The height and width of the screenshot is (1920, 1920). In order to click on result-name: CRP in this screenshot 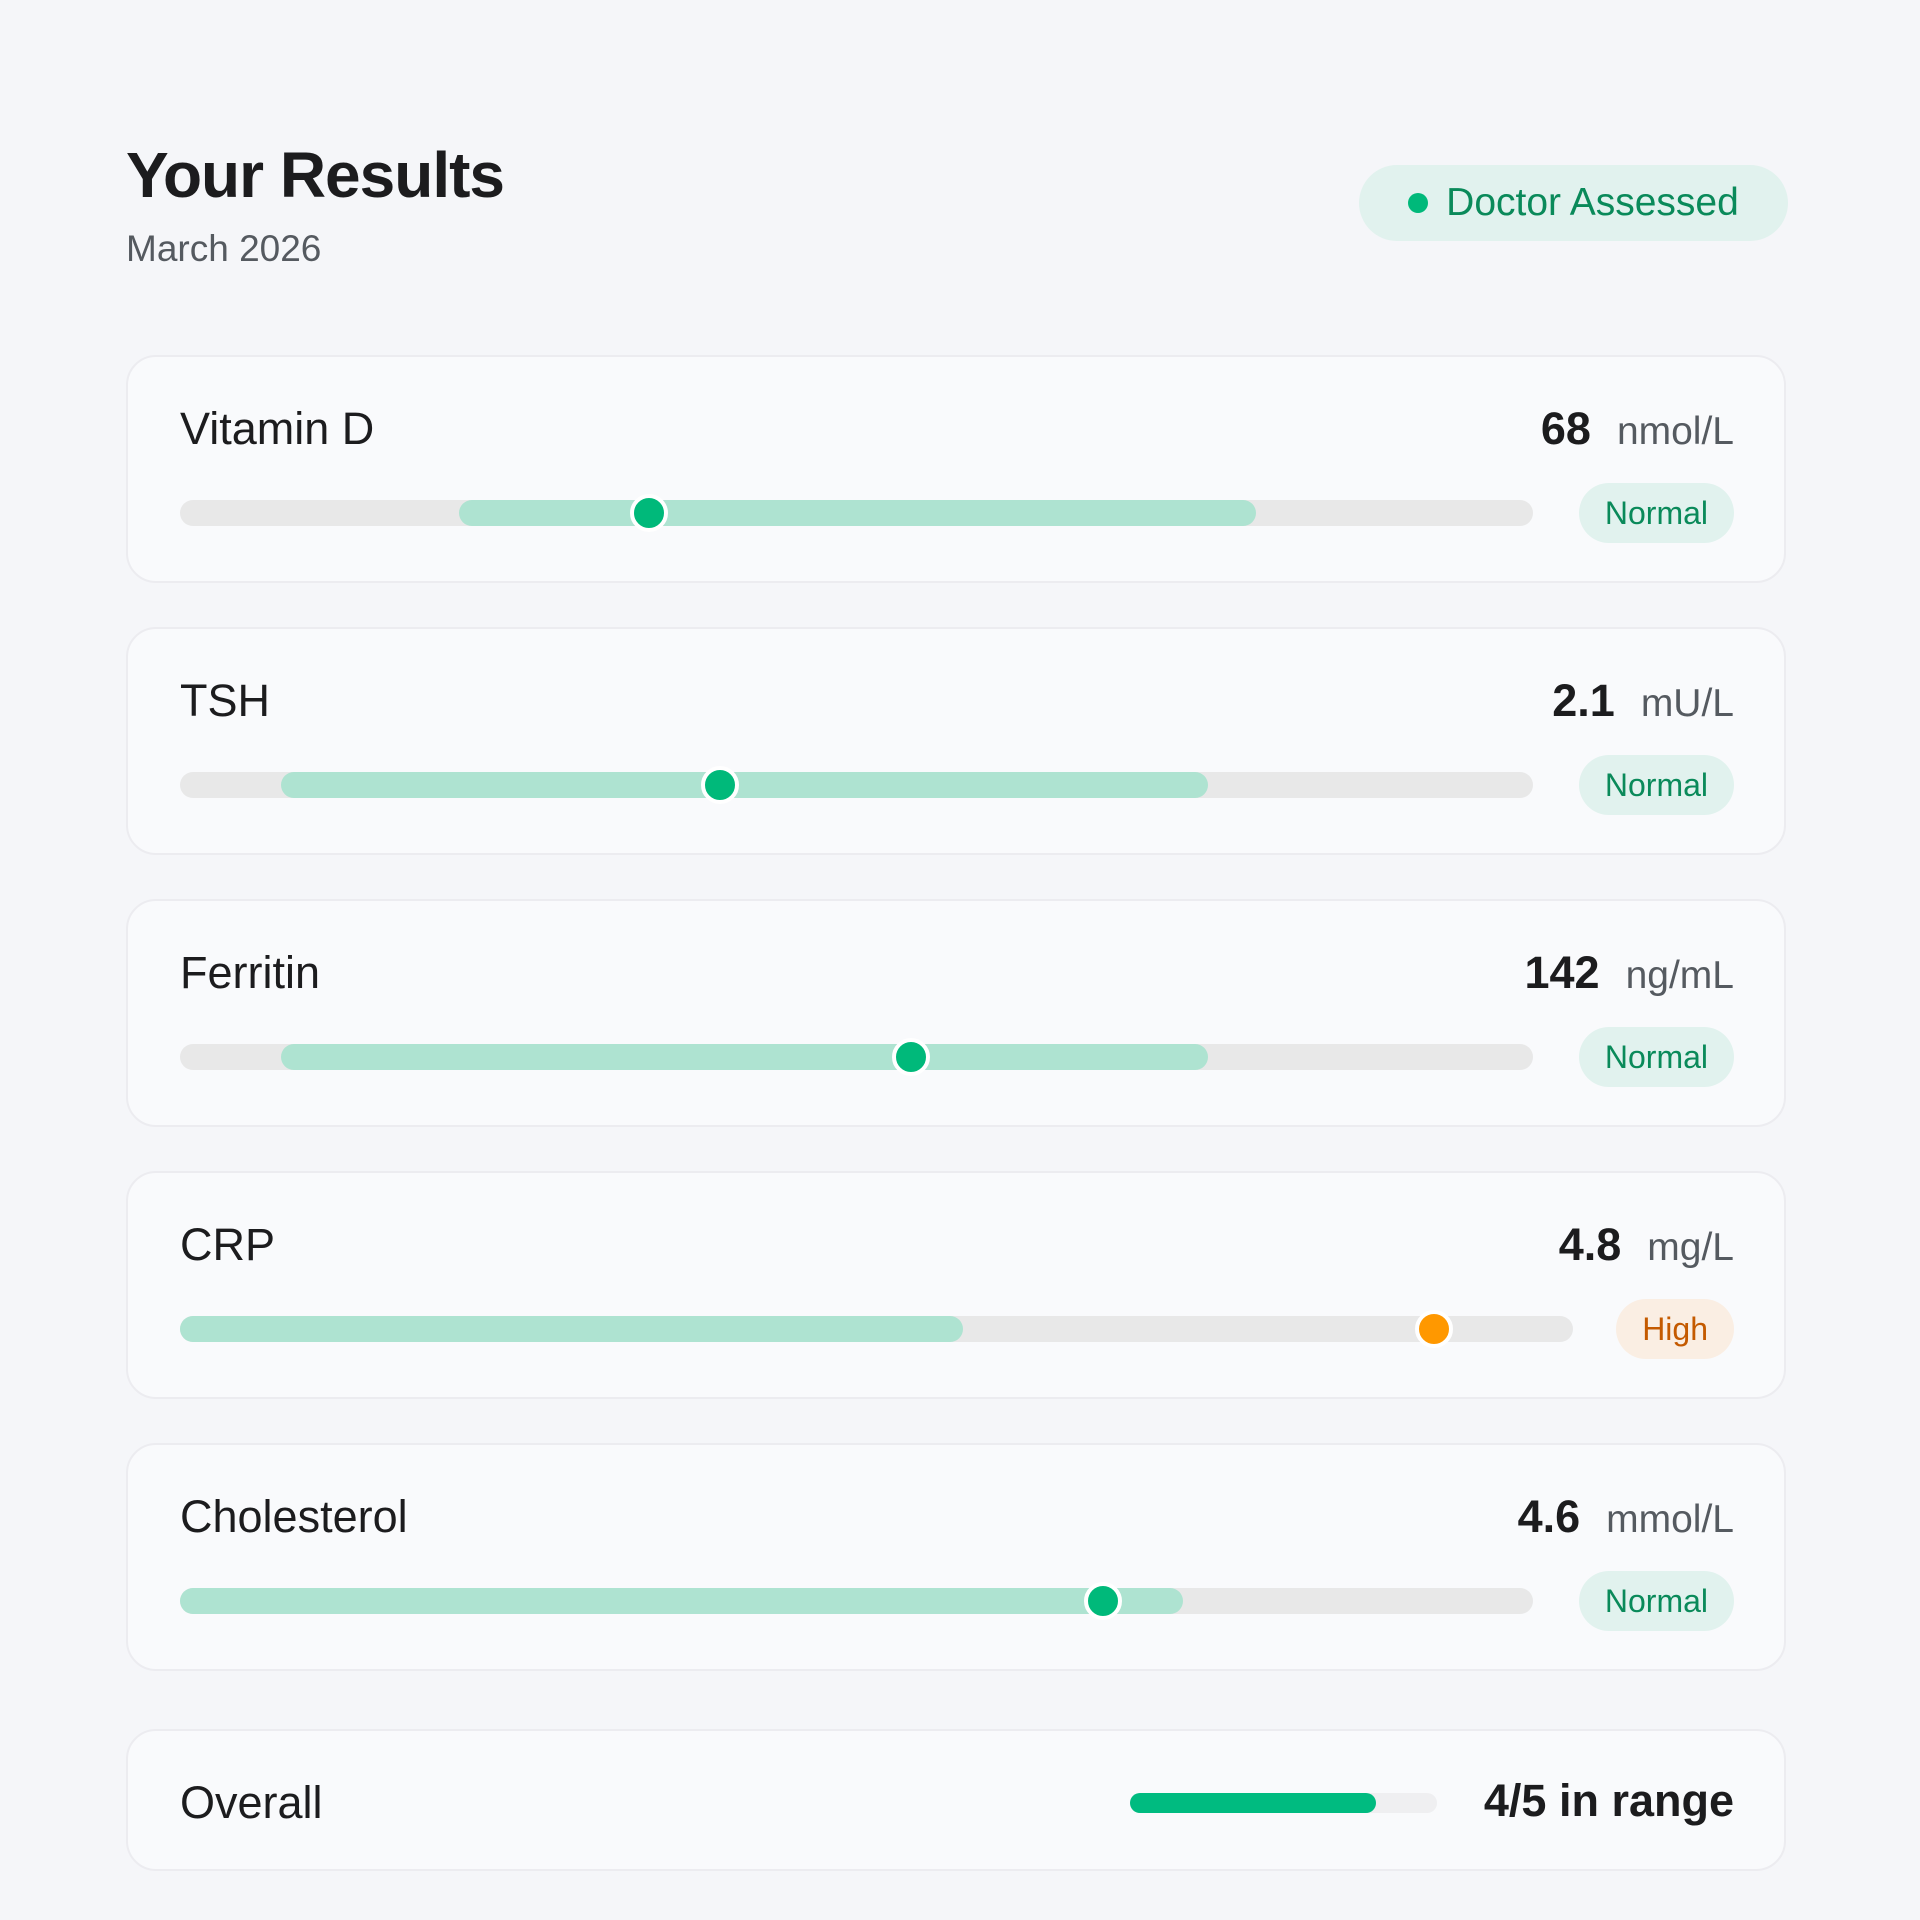, I will do `click(228, 1244)`.